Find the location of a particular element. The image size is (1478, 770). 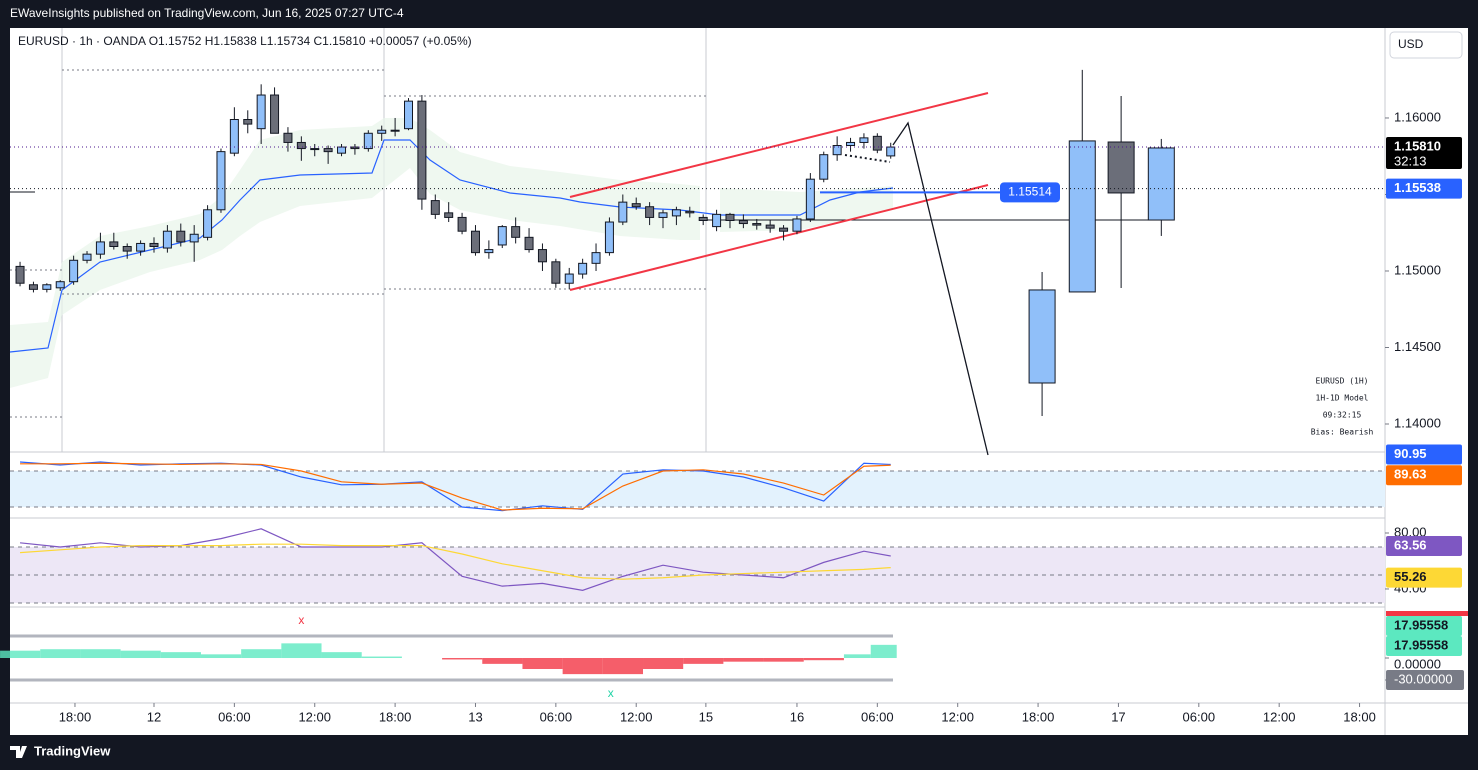

annotation: 09:32:15 is located at coordinates (1342, 415).